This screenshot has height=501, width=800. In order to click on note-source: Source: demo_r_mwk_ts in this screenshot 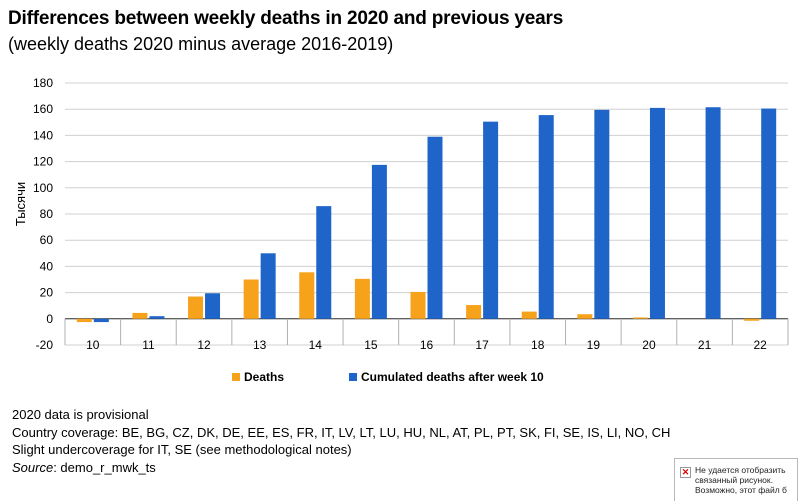, I will do `click(341, 468)`.